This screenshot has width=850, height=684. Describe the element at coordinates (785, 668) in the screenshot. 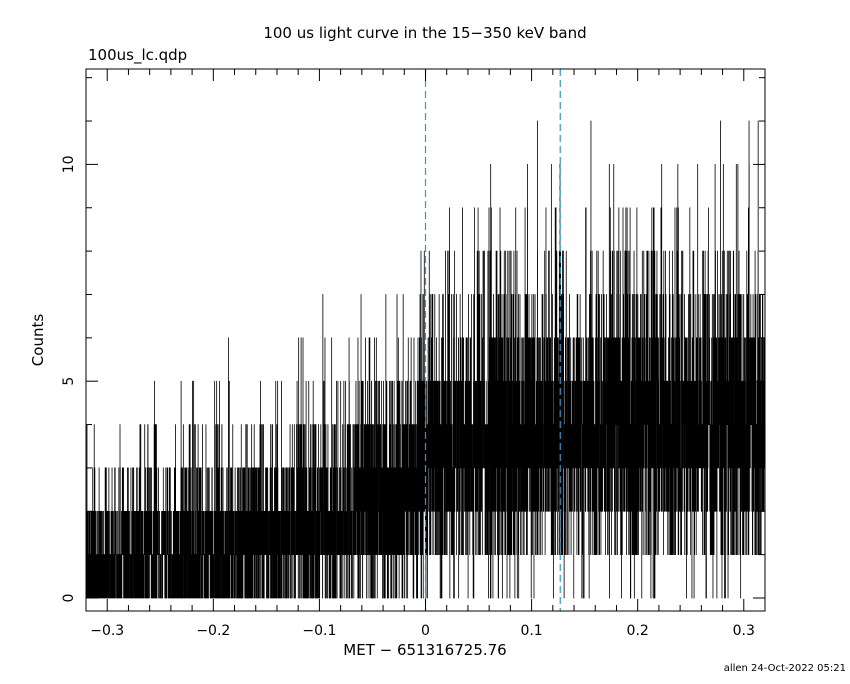

I see `footer-stamp: allen 24-Oct-2022 05:21` at that location.